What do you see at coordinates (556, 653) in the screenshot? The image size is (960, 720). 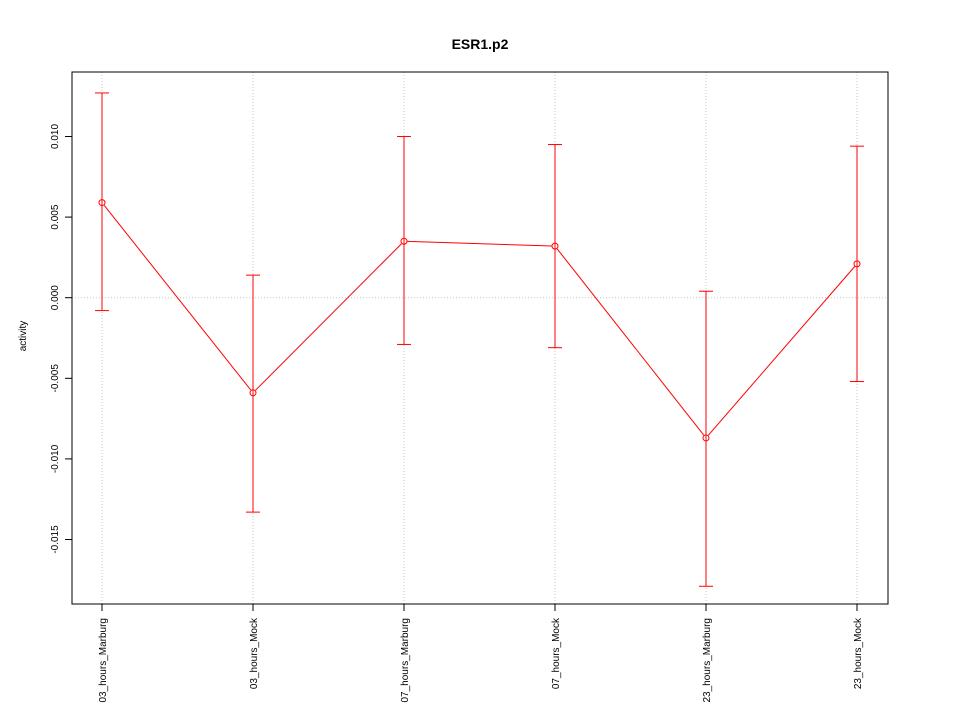 I see `x-tick-label: 07_hours_Mock` at bounding box center [556, 653].